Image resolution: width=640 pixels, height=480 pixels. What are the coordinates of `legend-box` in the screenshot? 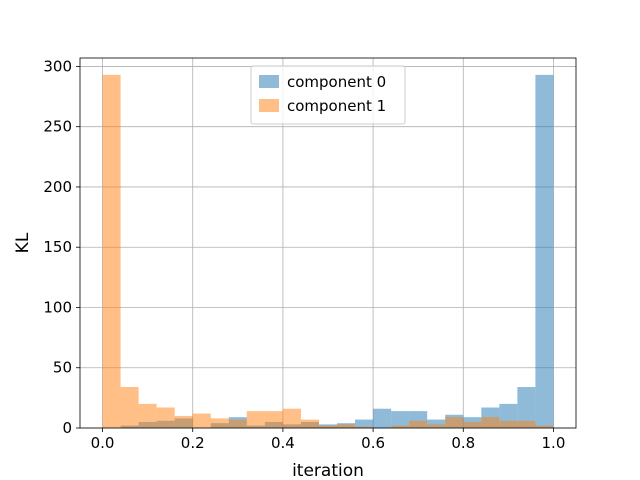 It's located at (328, 95).